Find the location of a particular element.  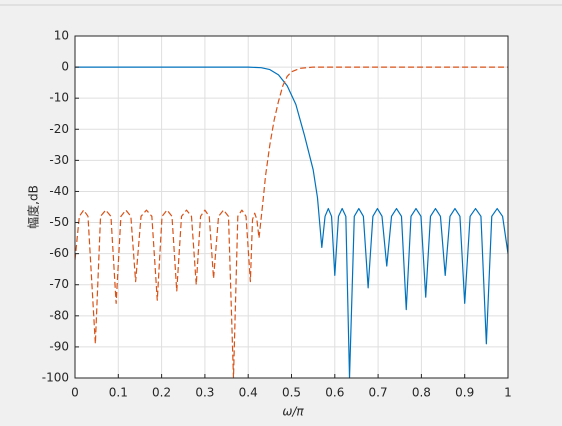

y-tick-label: -80 is located at coordinates (59, 315).